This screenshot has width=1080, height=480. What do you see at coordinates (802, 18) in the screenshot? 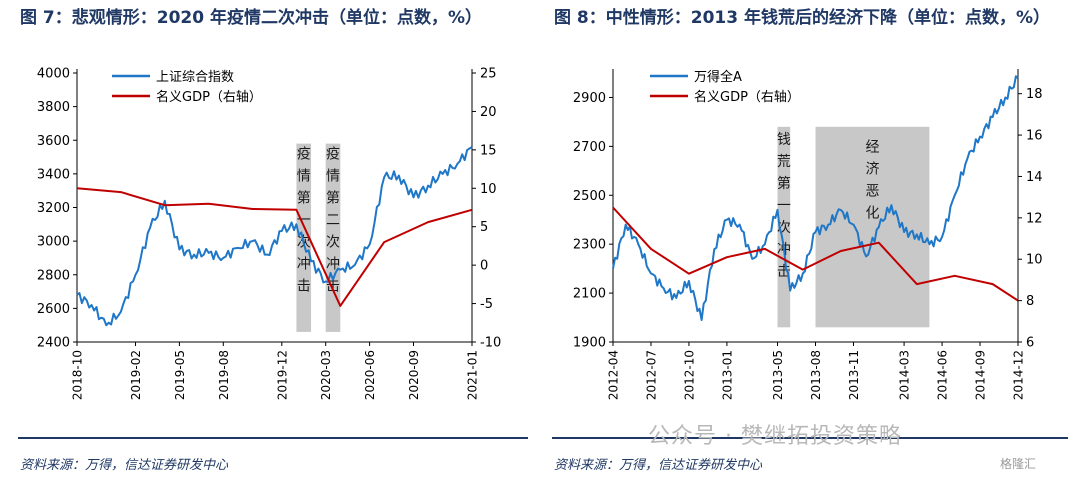
I see `chart-title: 图 8：中性情形：2013 年钱荒后的经济下降（单位：点数，%）` at bounding box center [802, 18].